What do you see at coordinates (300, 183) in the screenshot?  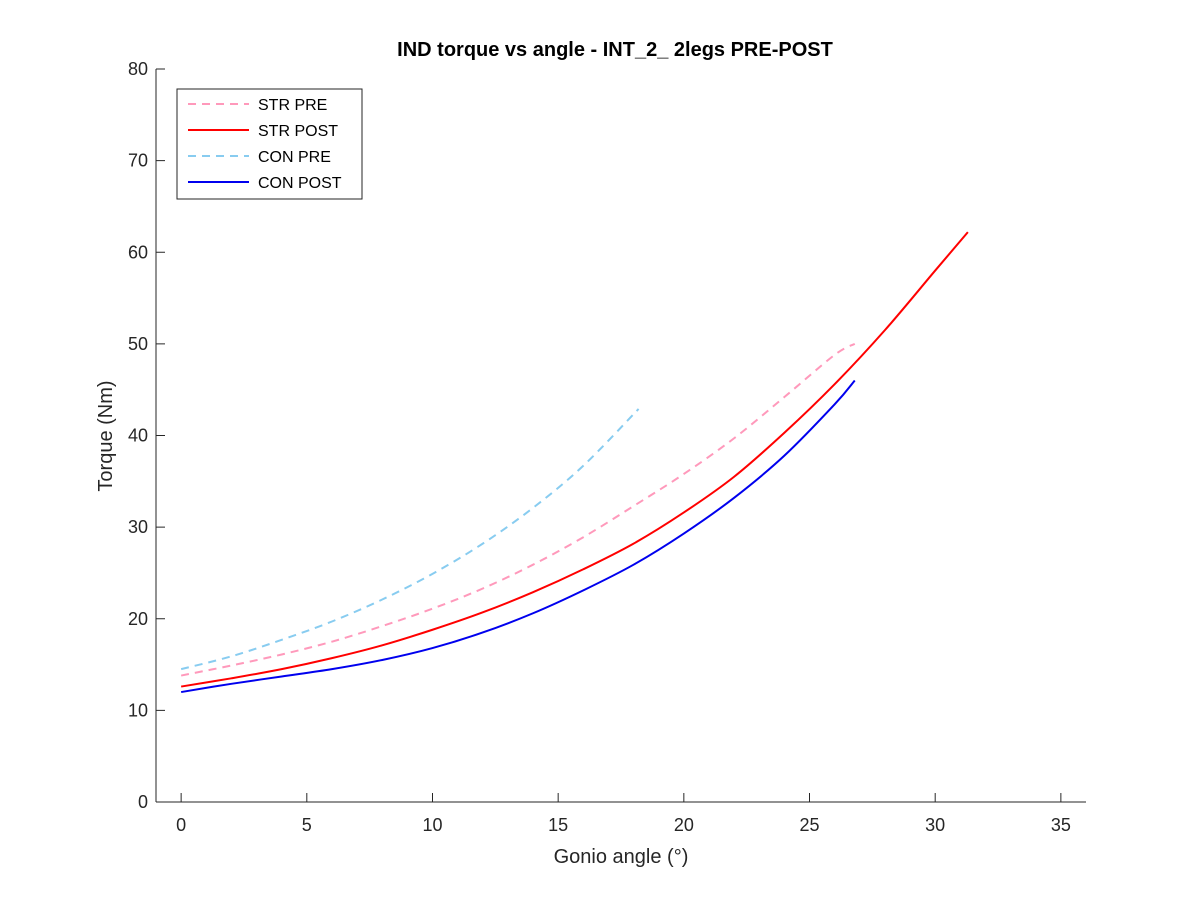 I see `legend-label: CON POST` at bounding box center [300, 183].